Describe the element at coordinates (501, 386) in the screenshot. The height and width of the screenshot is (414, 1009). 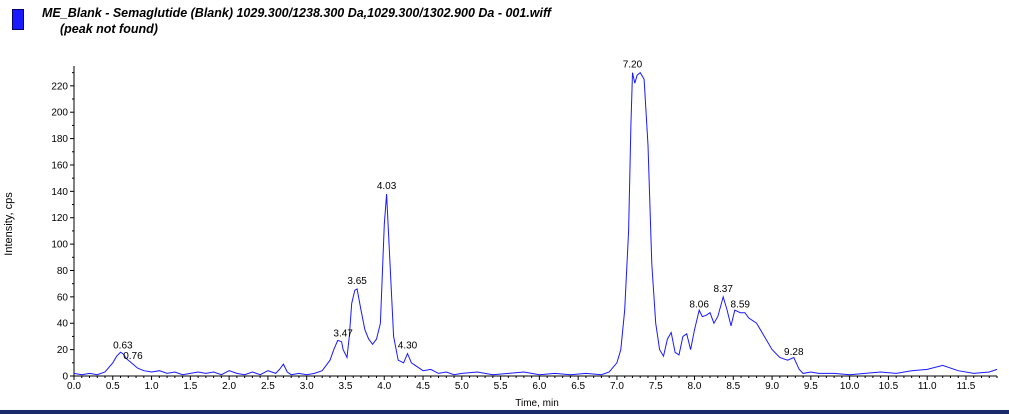
I see `x-tick-label: 5.5` at that location.